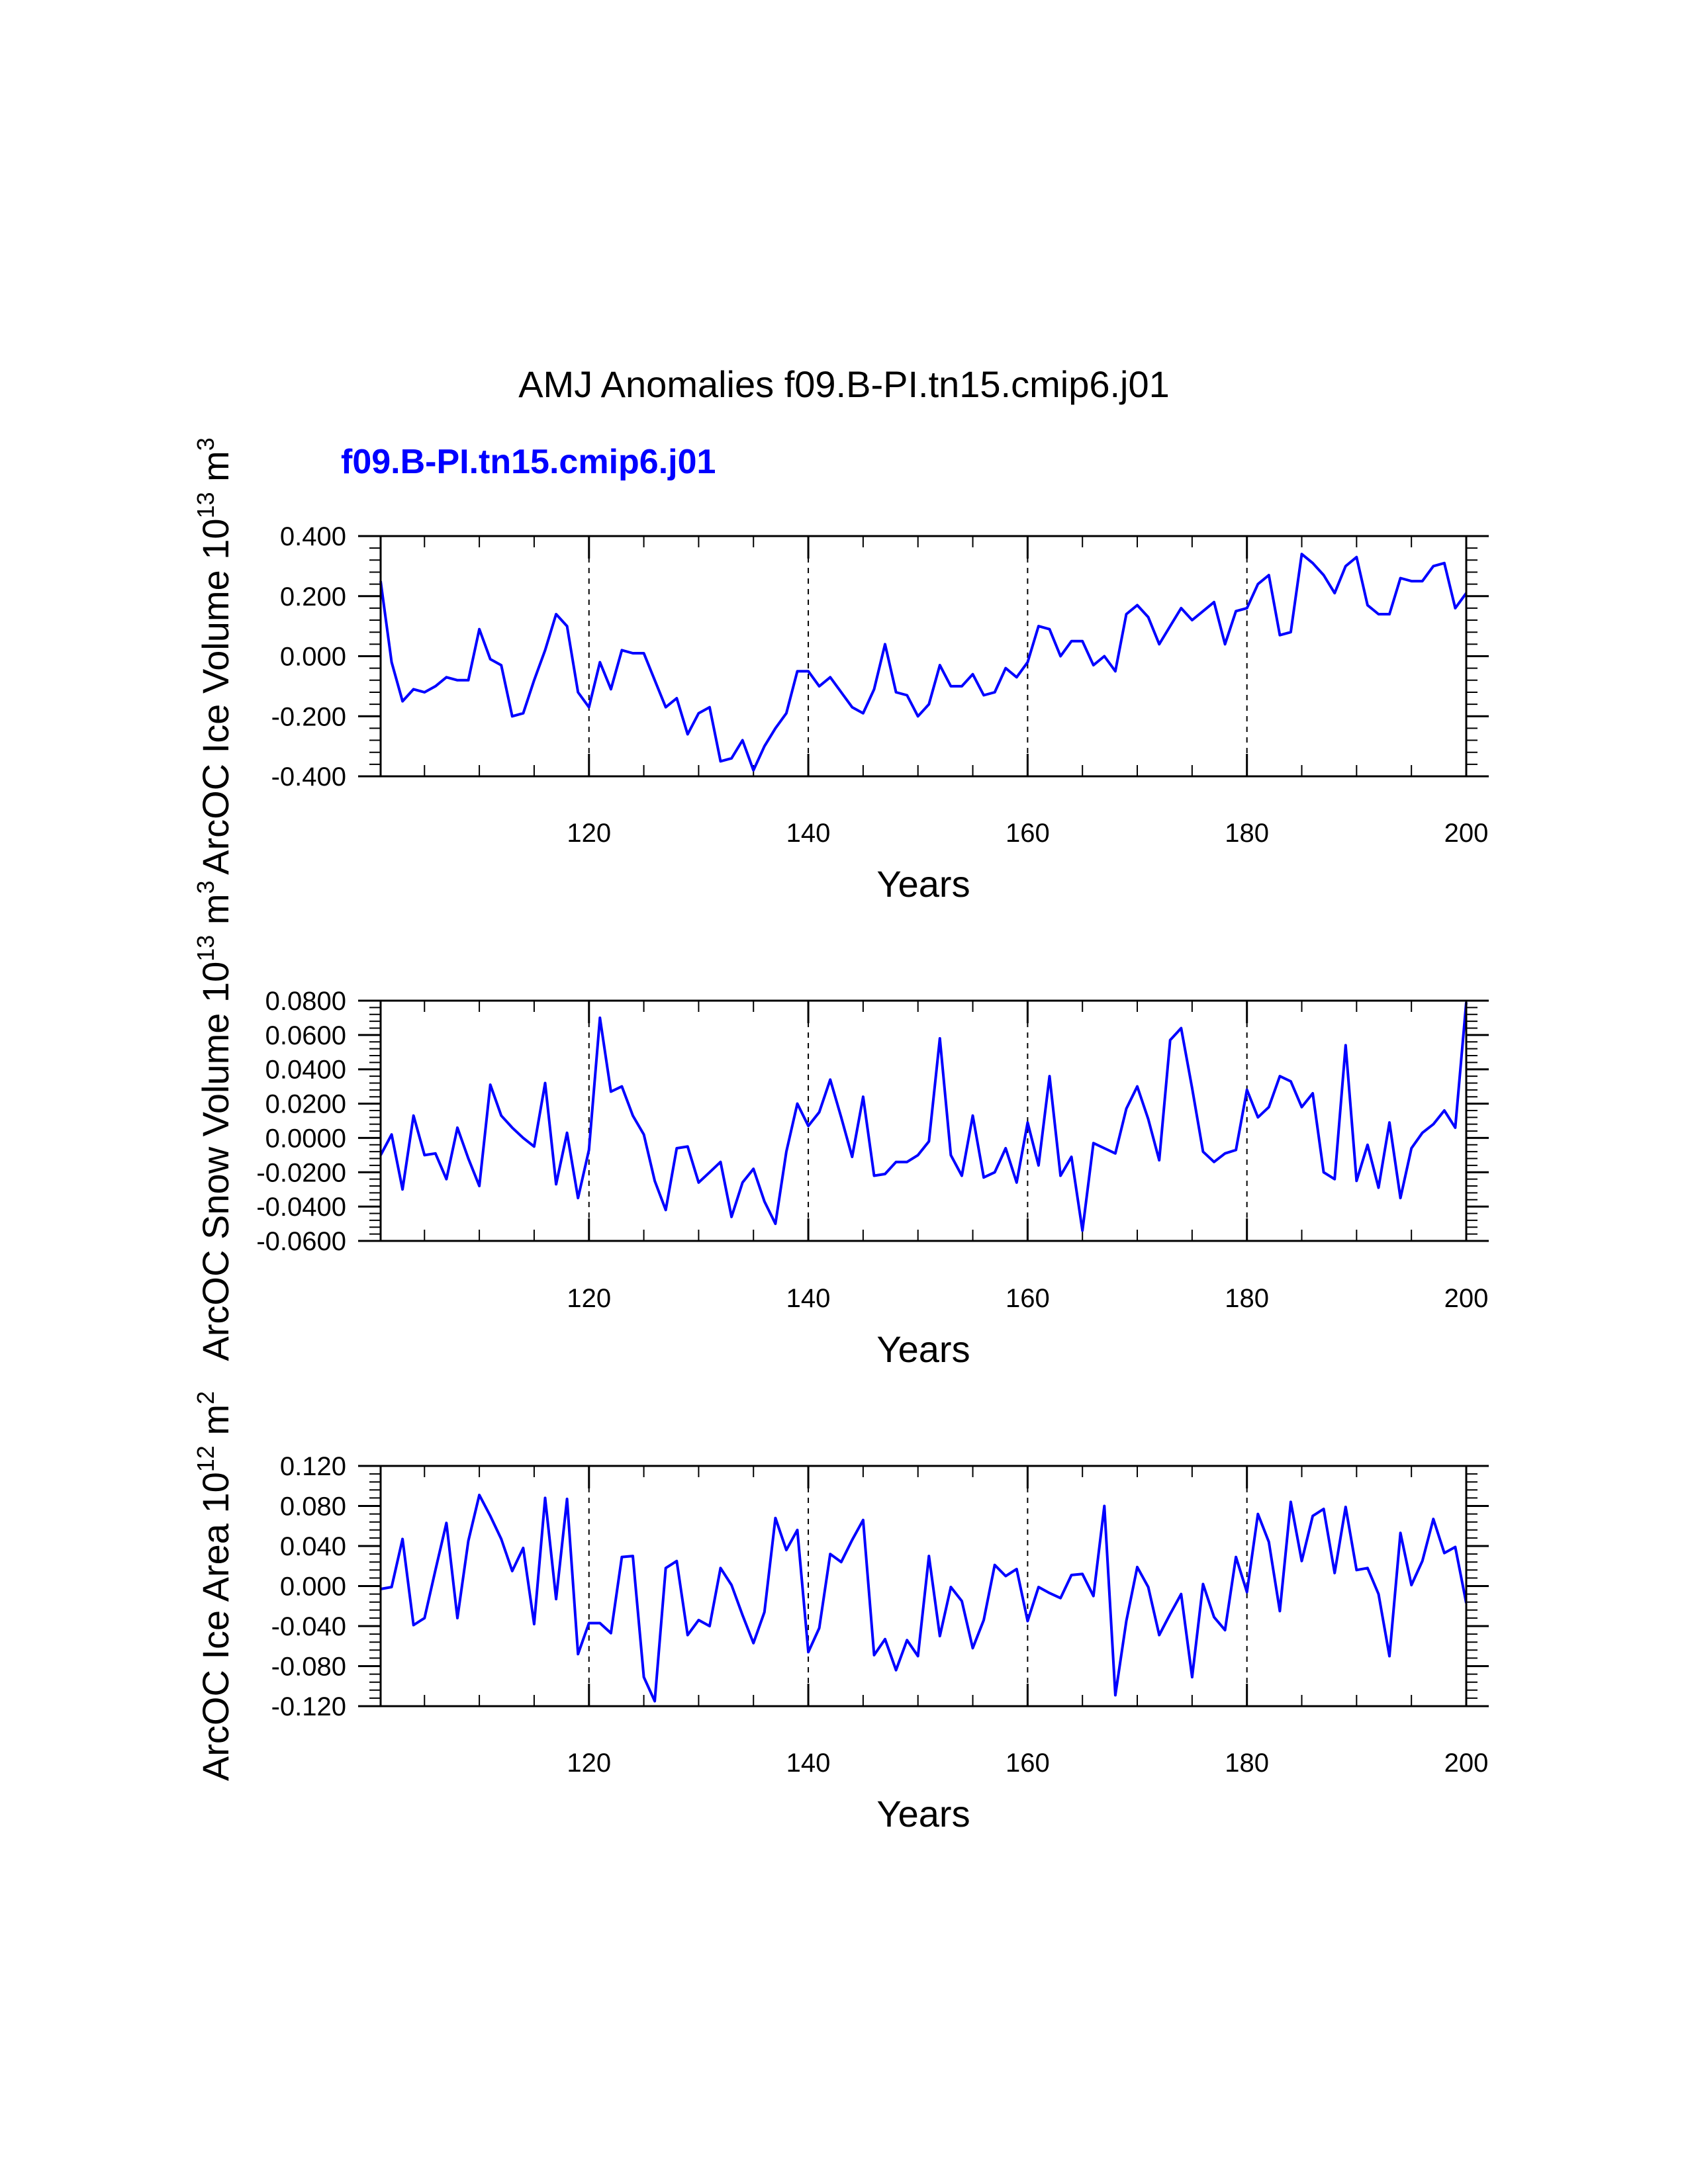 The height and width of the screenshot is (2184, 1688). What do you see at coordinates (305, 1035) in the screenshot?
I see `y-tick-label: 0.0600` at bounding box center [305, 1035].